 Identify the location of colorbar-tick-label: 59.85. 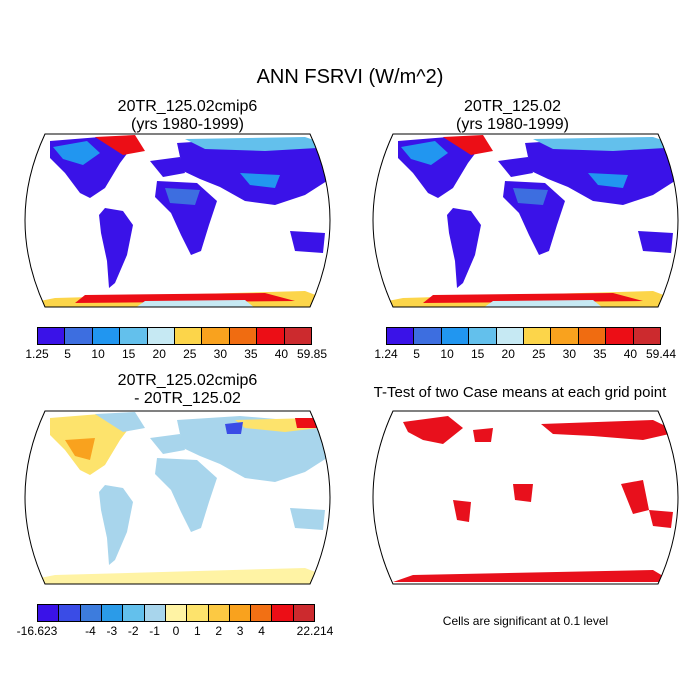
(312, 354).